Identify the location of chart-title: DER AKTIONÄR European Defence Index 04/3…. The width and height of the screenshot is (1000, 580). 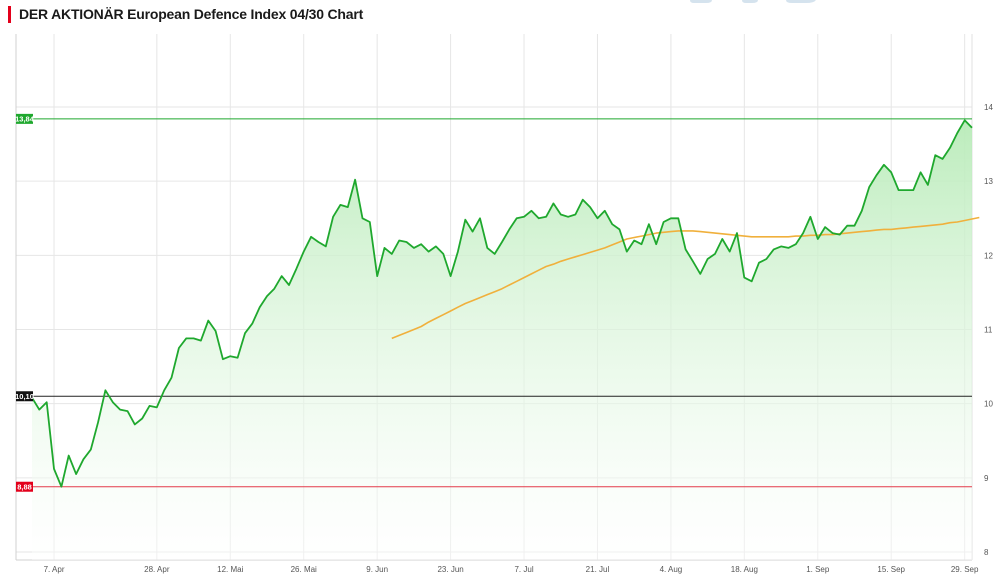
(191, 14).